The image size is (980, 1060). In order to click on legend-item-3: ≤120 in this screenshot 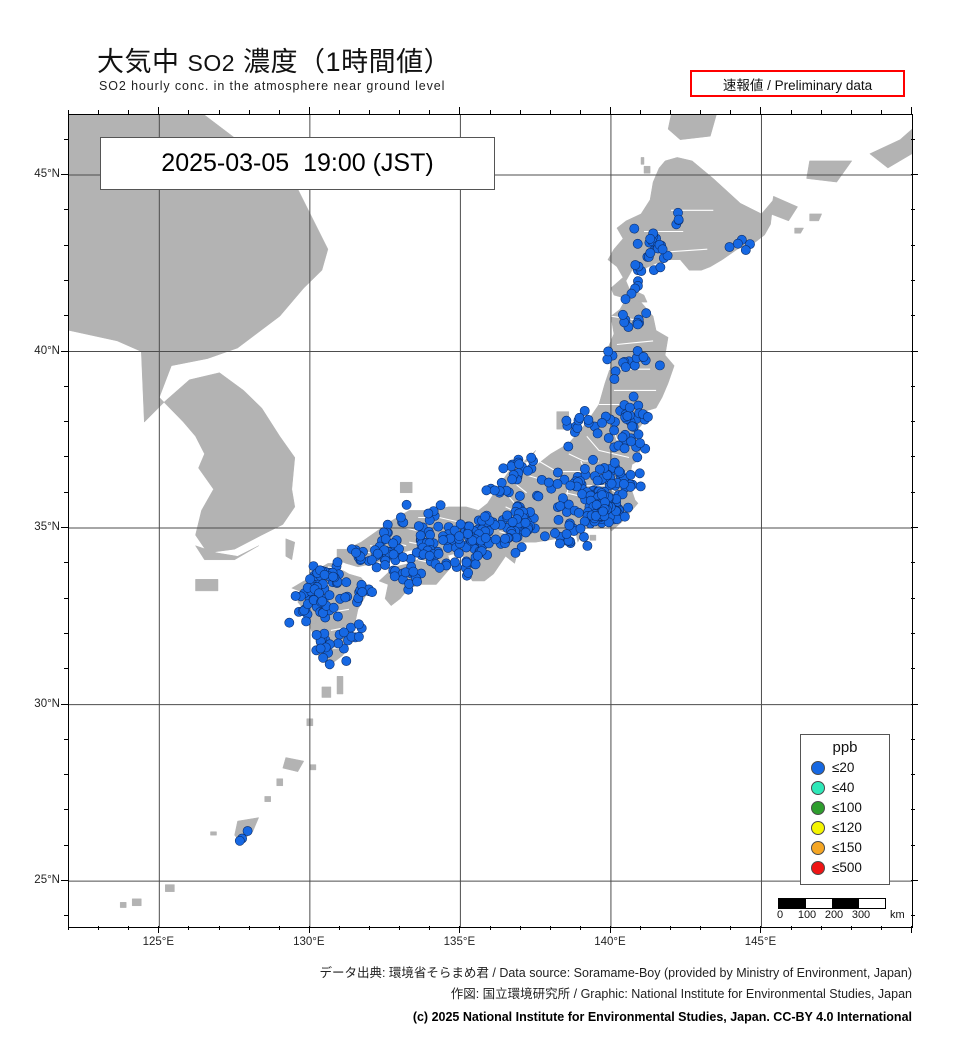, I will do `click(845, 828)`.